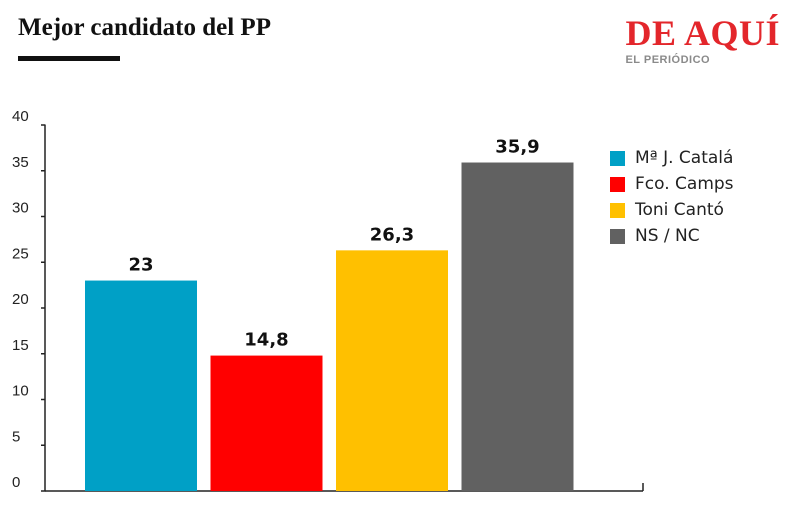  I want to click on y-tick-label: 35, so click(20, 162).